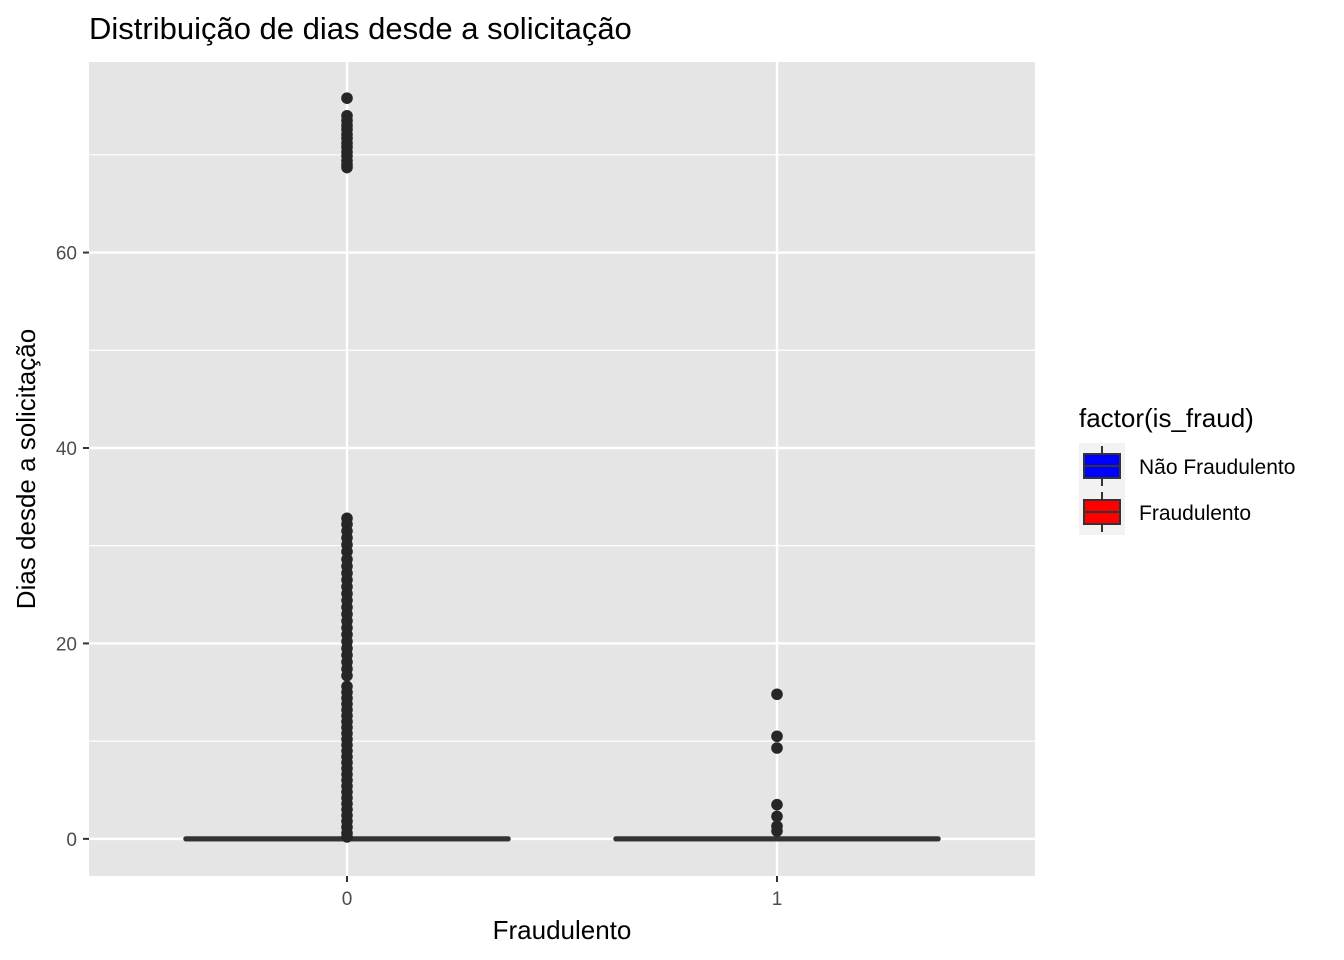 The height and width of the screenshot is (960, 1344). Describe the element at coordinates (66, 449) in the screenshot. I see `y-tick-label: 40` at that location.